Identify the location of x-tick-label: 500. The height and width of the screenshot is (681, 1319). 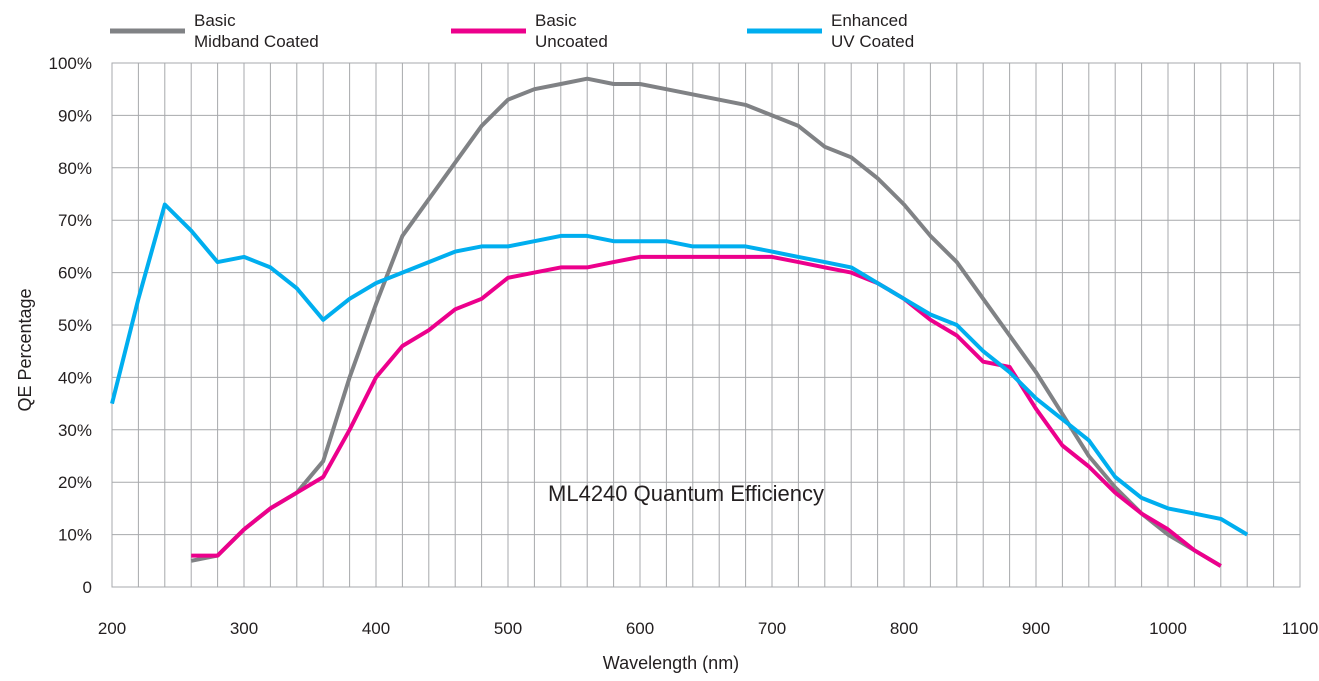
(508, 628).